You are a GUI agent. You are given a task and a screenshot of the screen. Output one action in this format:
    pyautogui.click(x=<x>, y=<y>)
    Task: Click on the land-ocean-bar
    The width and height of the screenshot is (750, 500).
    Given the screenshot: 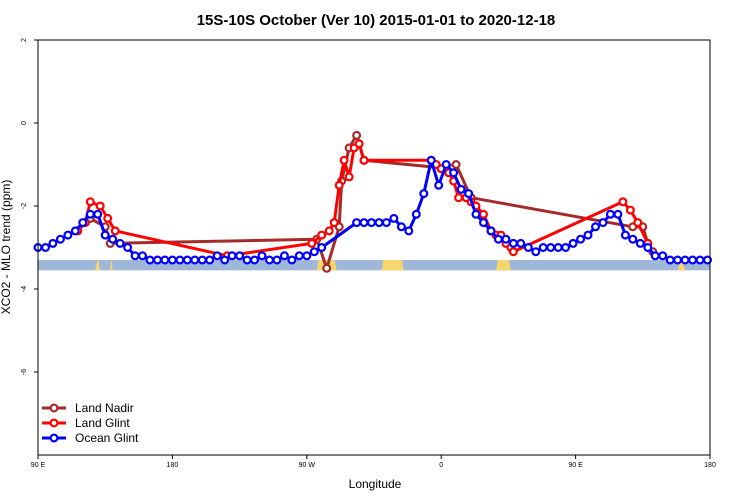 What is the action you would take?
    pyautogui.click(x=374, y=264)
    